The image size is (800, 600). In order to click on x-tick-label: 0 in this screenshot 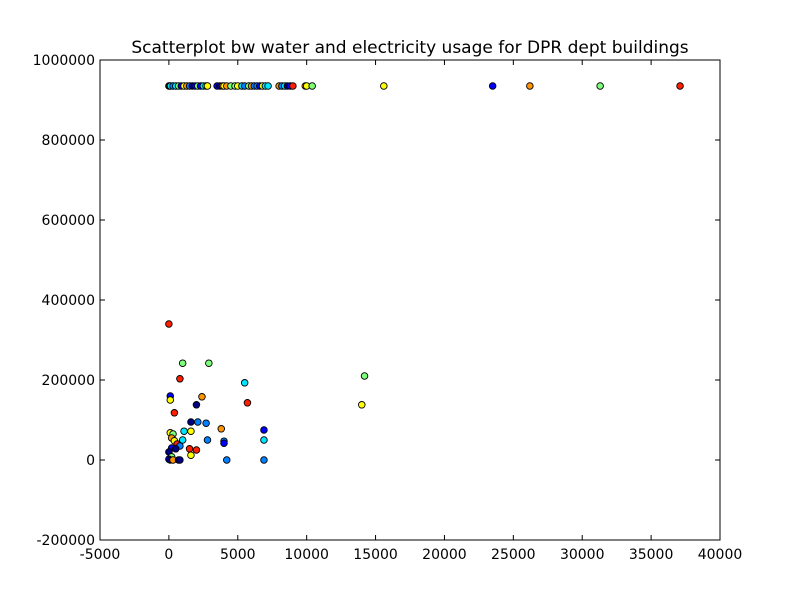, I will do `click(168, 555)`.